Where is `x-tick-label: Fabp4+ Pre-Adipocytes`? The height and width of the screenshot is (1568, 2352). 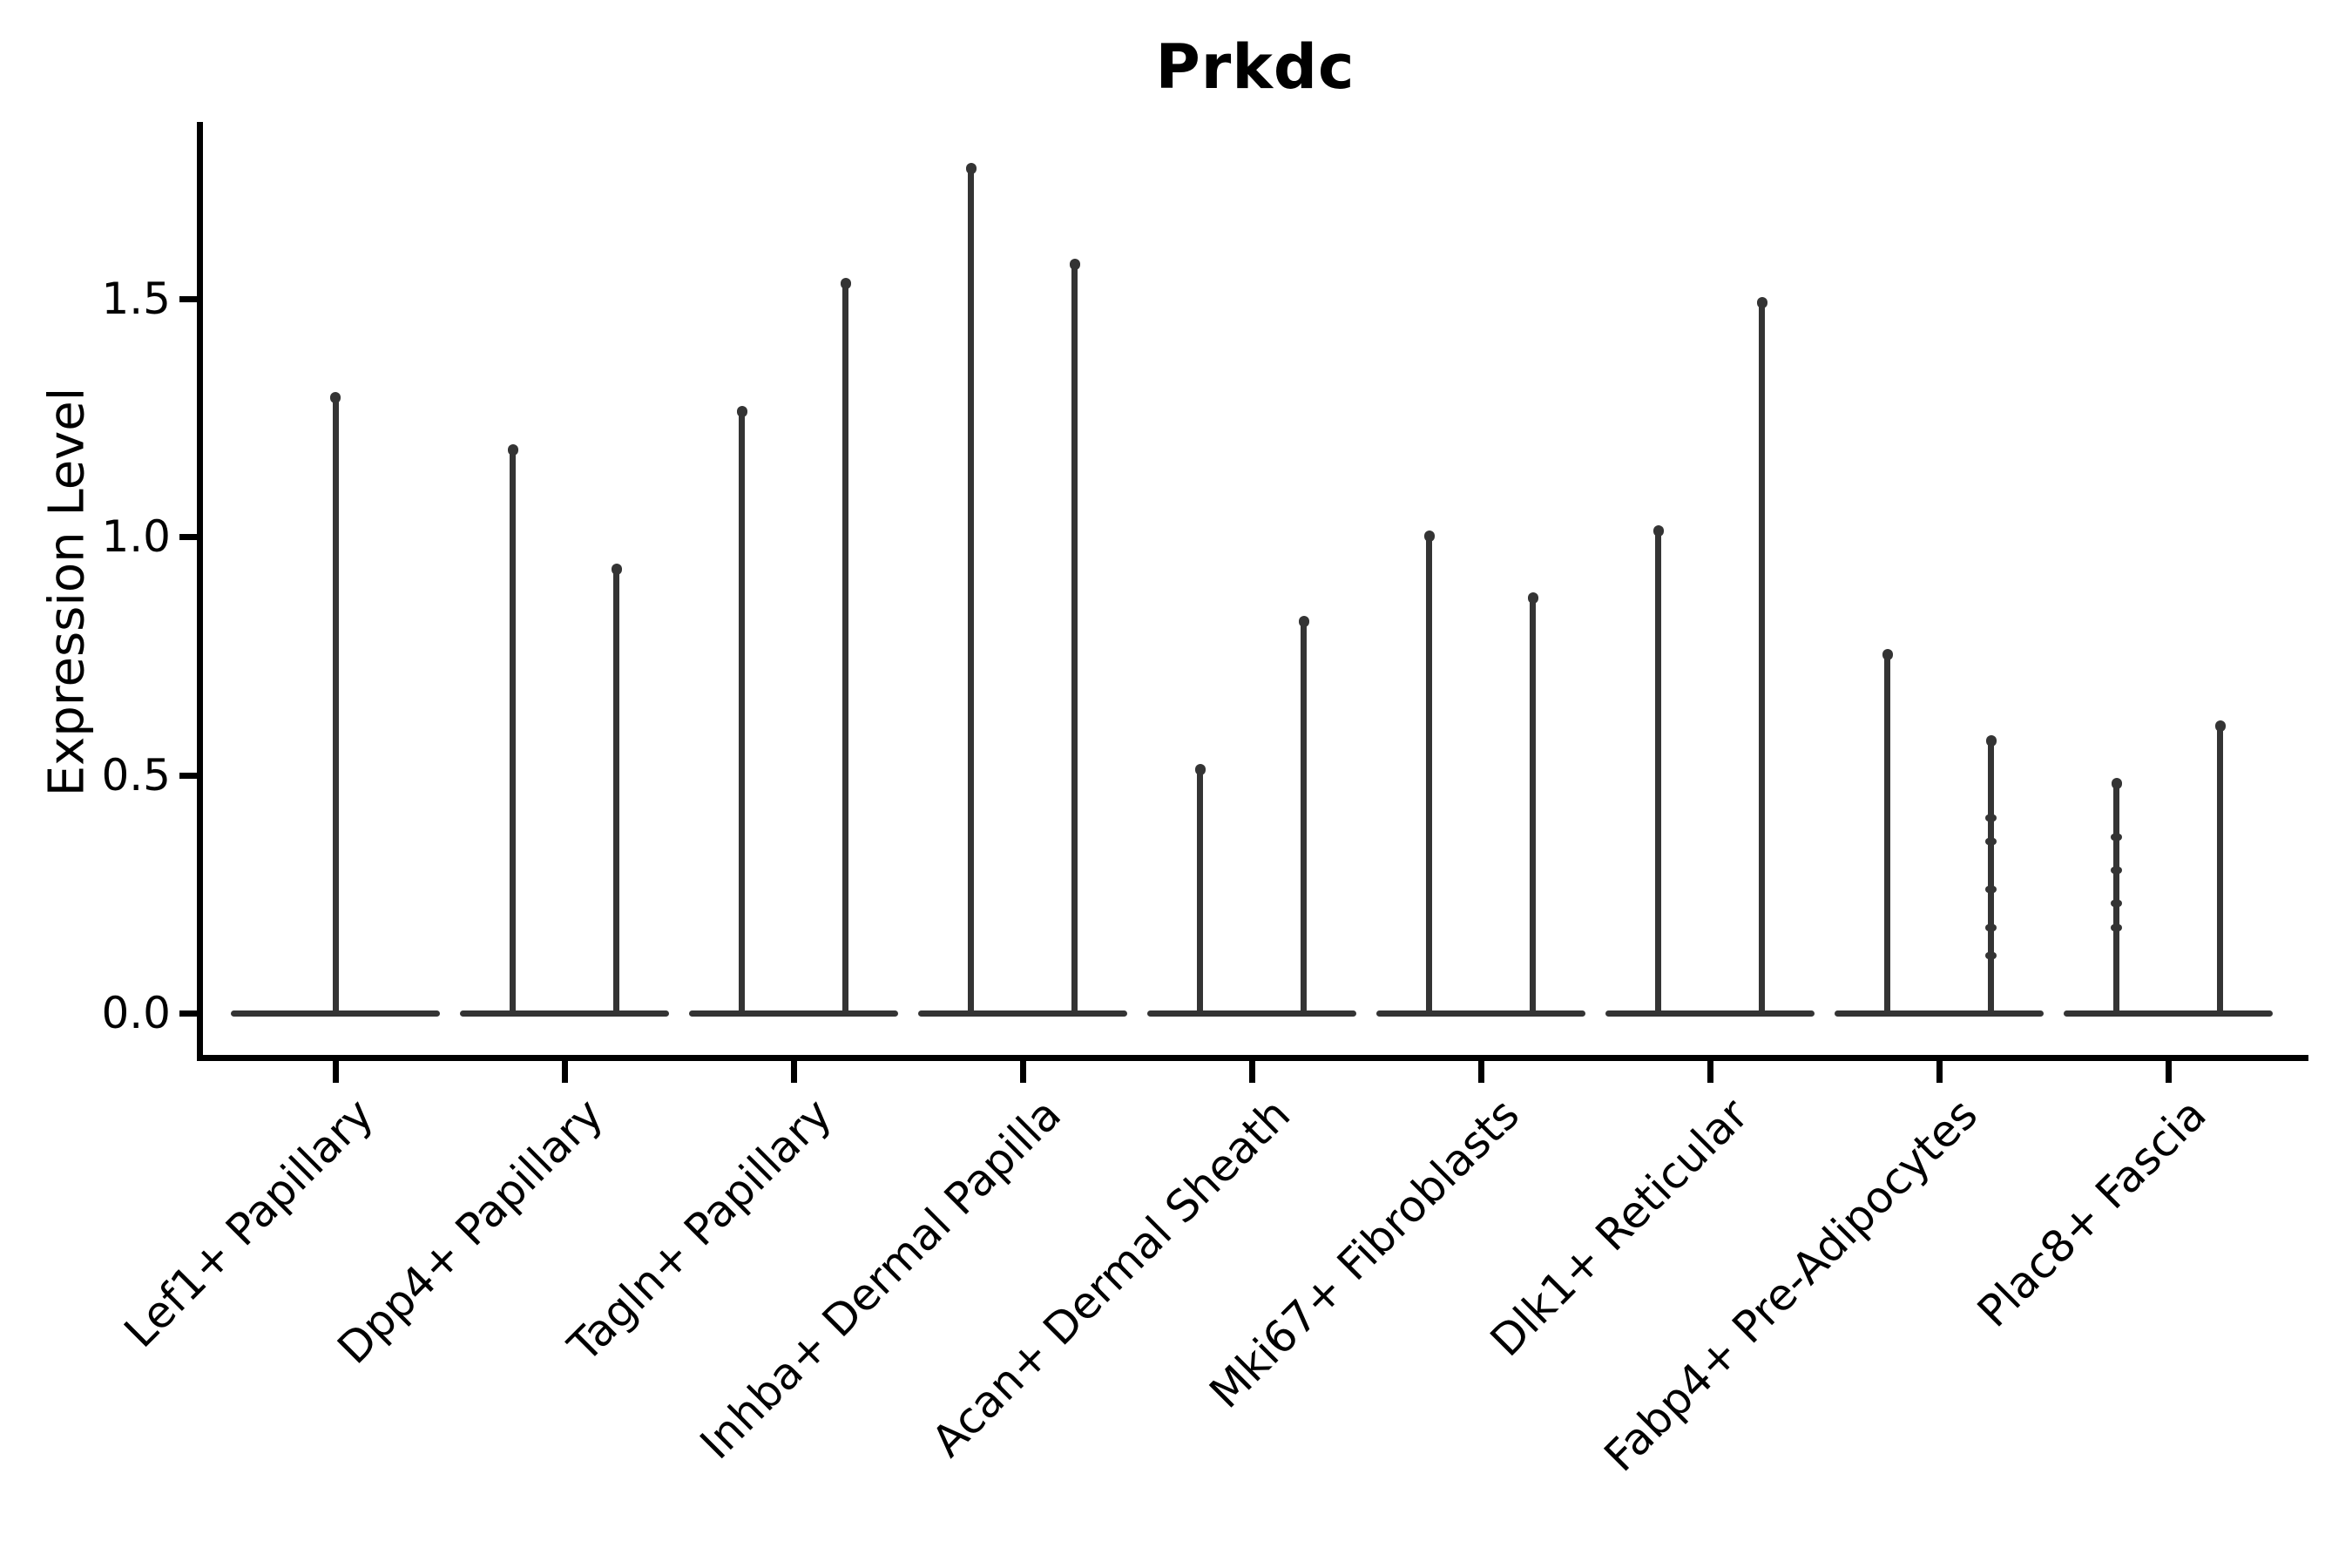
x-tick-label: Fabp4+ Pre-Adipocytes is located at coordinates (1791, 1285).